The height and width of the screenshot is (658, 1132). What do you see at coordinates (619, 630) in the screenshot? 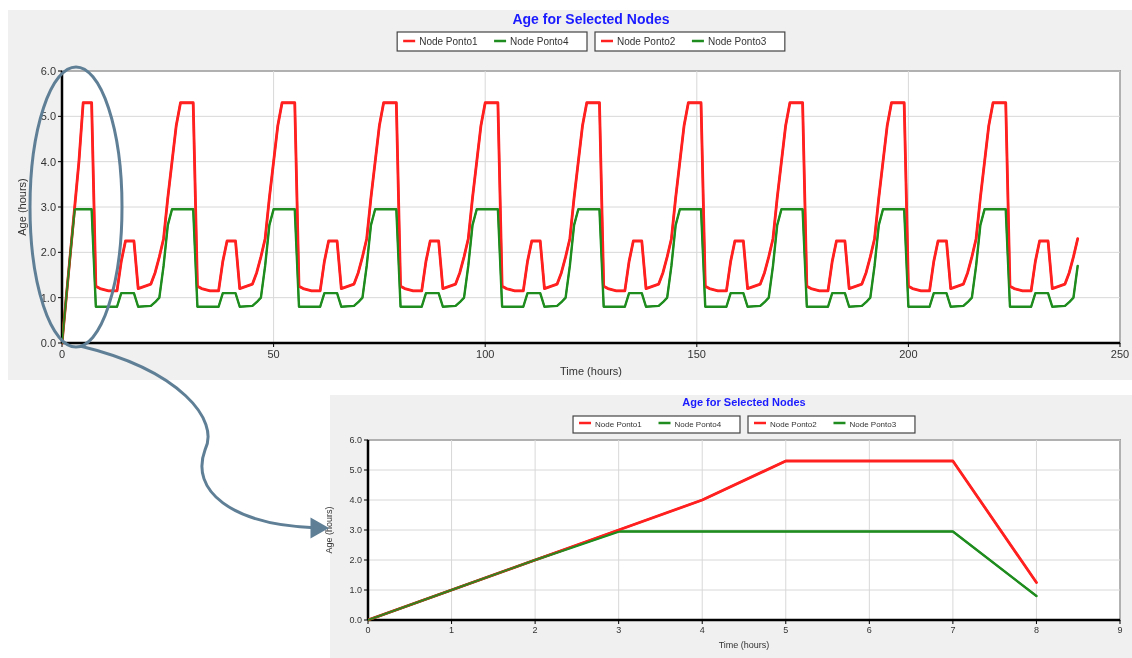
I see `x-tick-label: 3` at bounding box center [619, 630].